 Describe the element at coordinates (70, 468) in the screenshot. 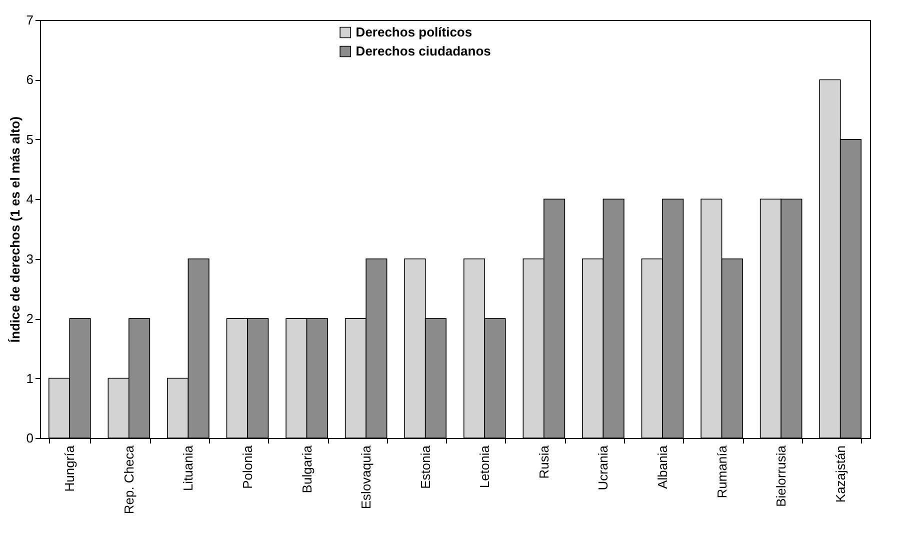

I see `x-tick-label: Hungría` at that location.